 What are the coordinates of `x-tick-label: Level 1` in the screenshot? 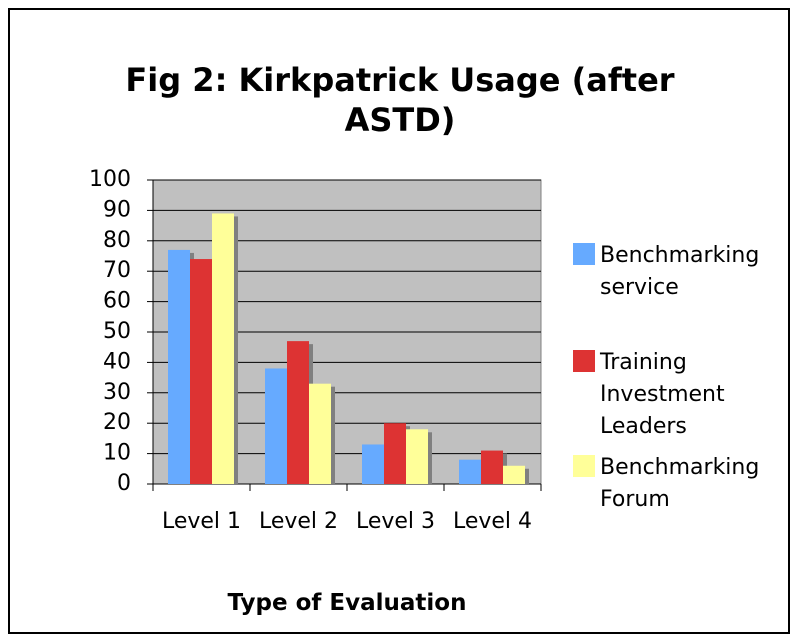 It's located at (201, 521).